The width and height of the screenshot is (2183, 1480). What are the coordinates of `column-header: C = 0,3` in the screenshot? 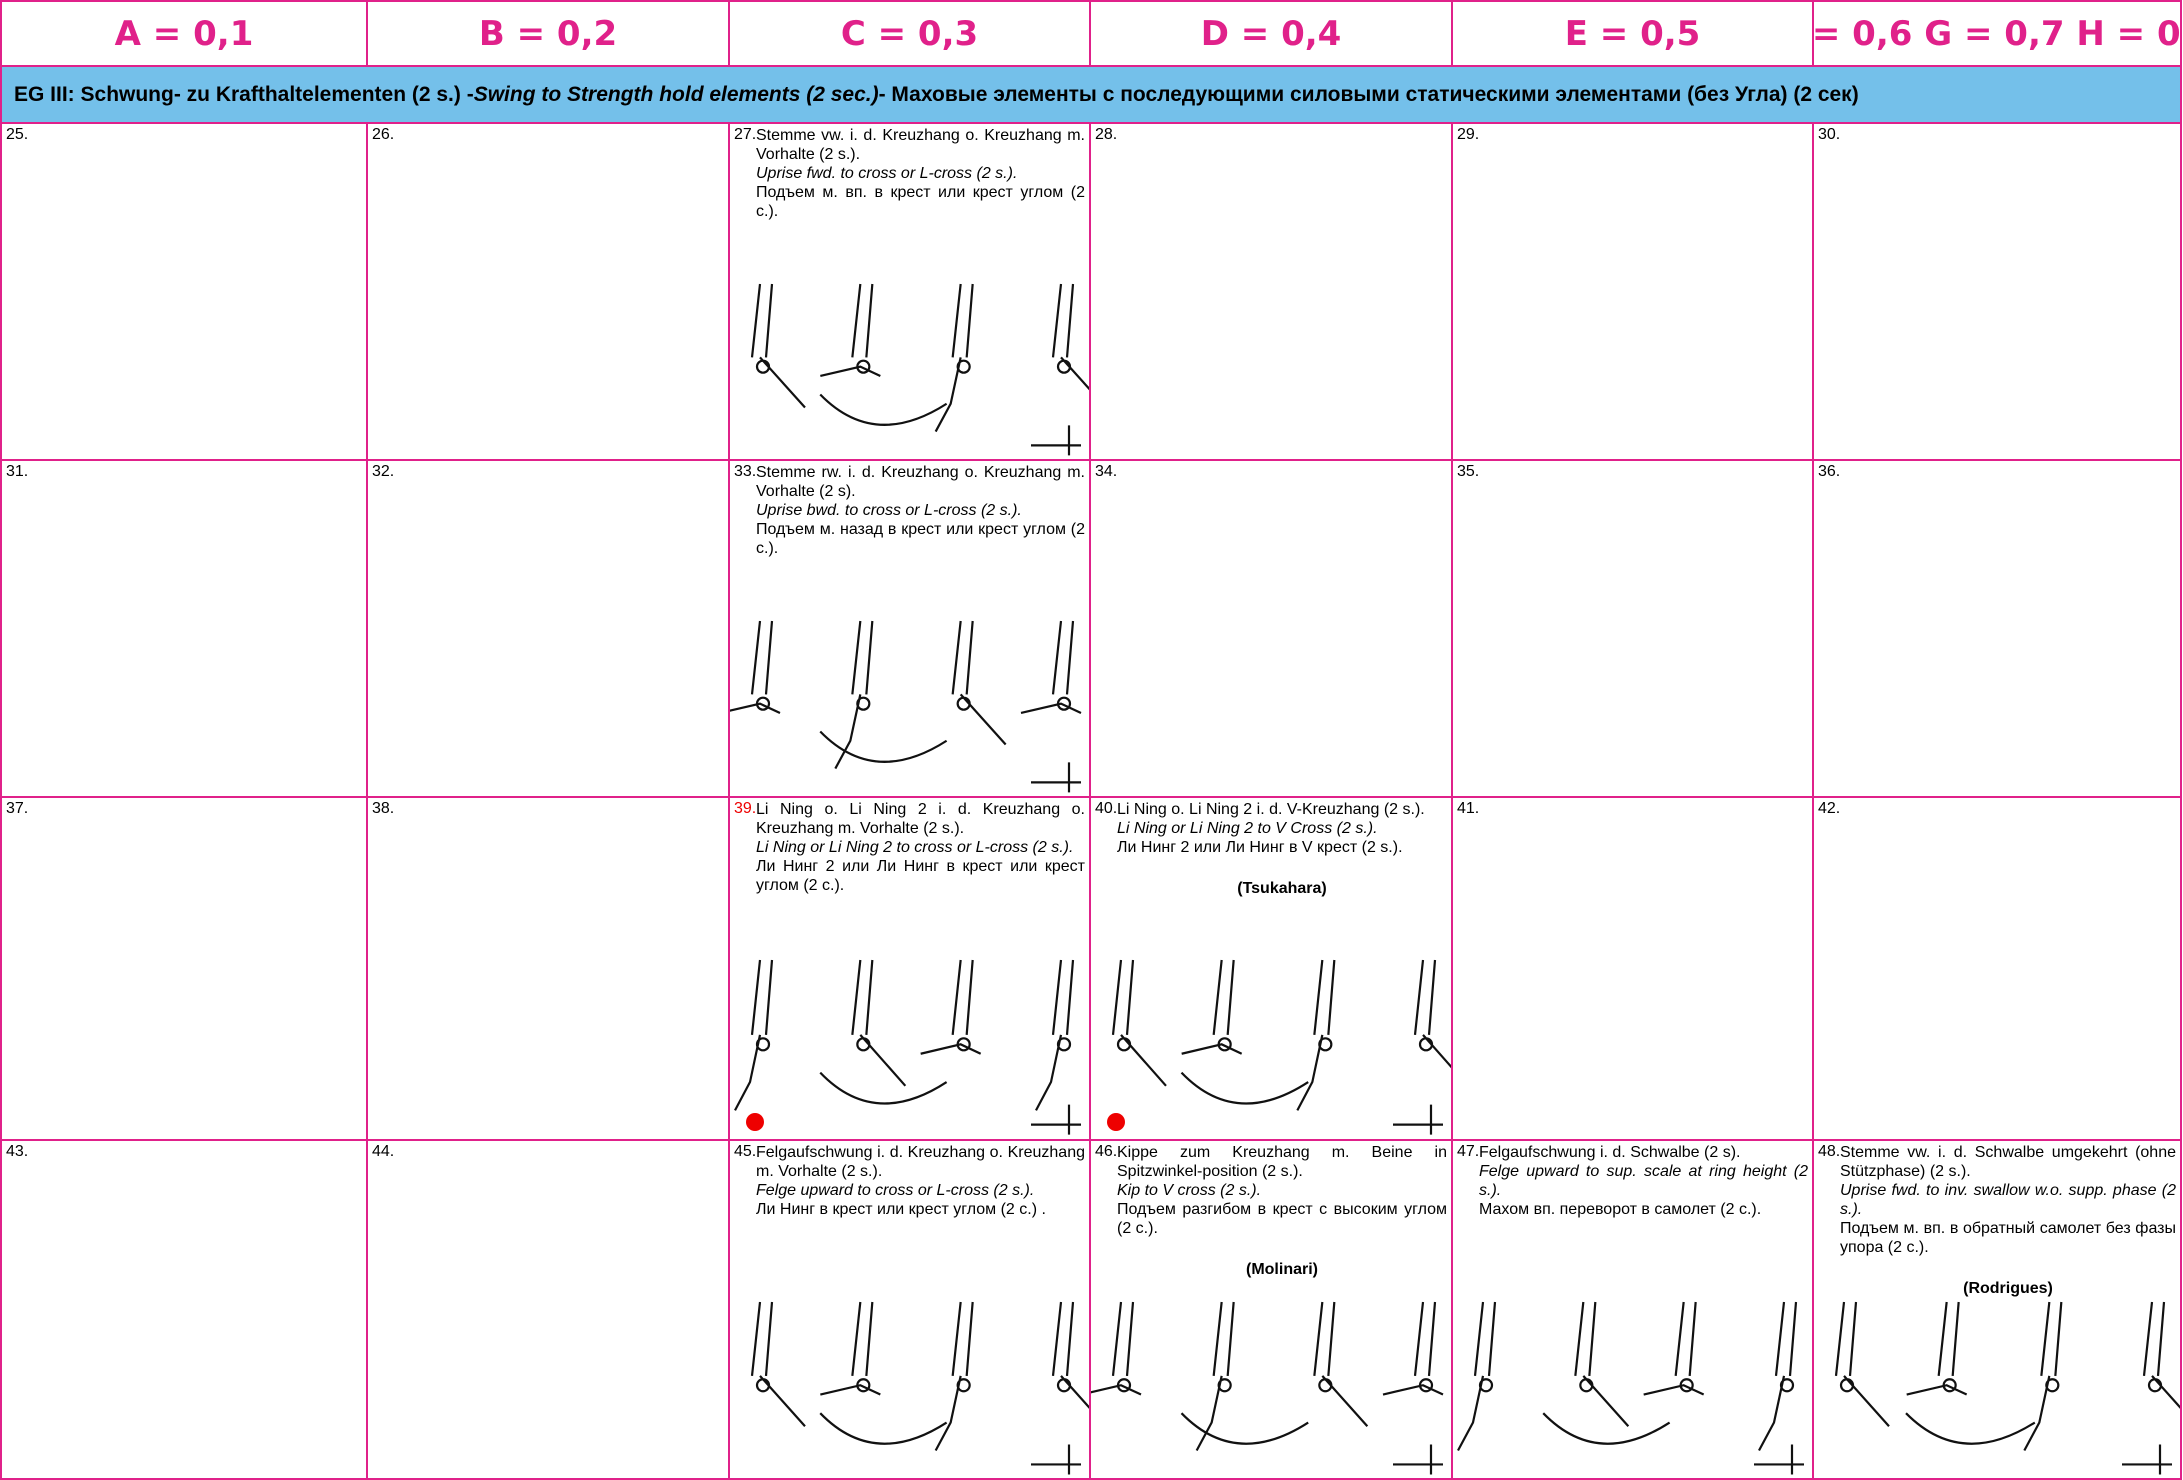 It's located at (909, 33).